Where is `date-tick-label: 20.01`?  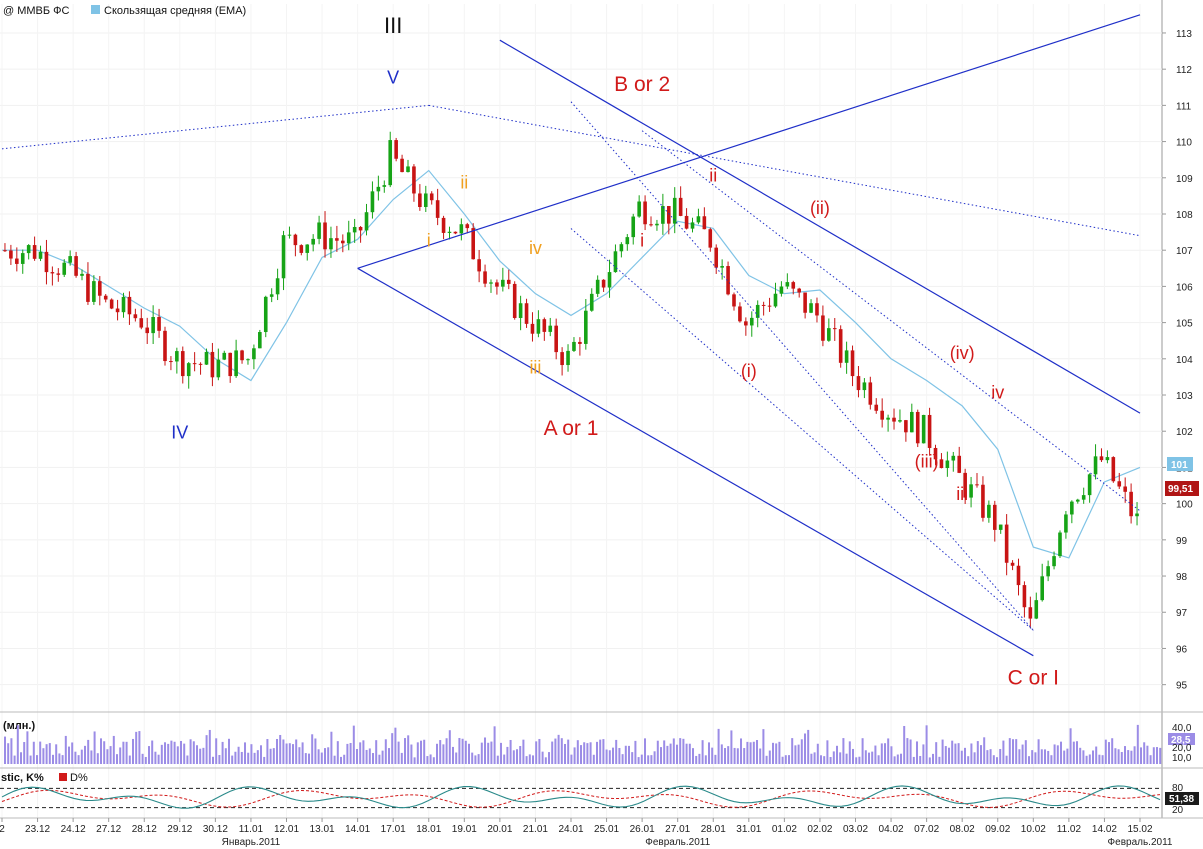
date-tick-label: 20.01 is located at coordinates (499, 829).